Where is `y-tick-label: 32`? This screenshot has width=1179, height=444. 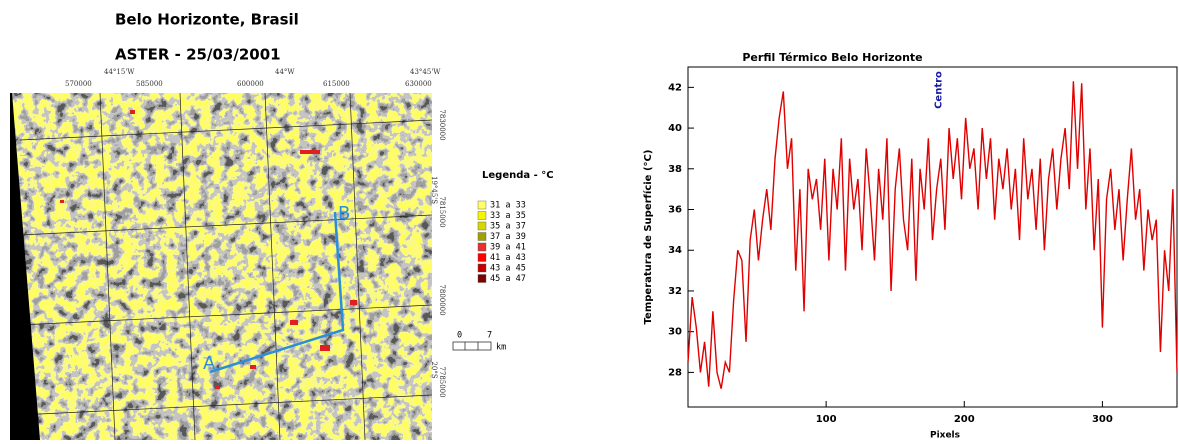 y-tick-label: 32 is located at coordinates (675, 291).